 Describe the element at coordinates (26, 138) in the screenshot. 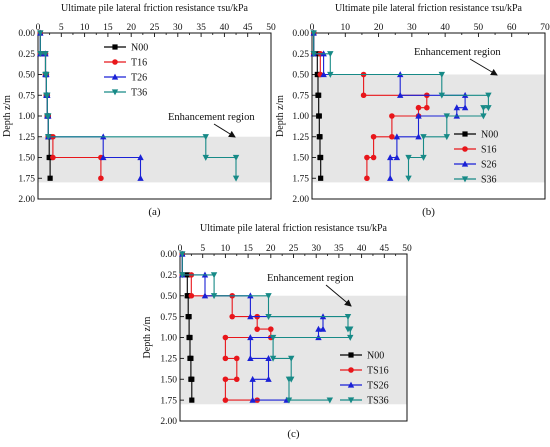

I see `y-tick-label: 1.25` at that location.